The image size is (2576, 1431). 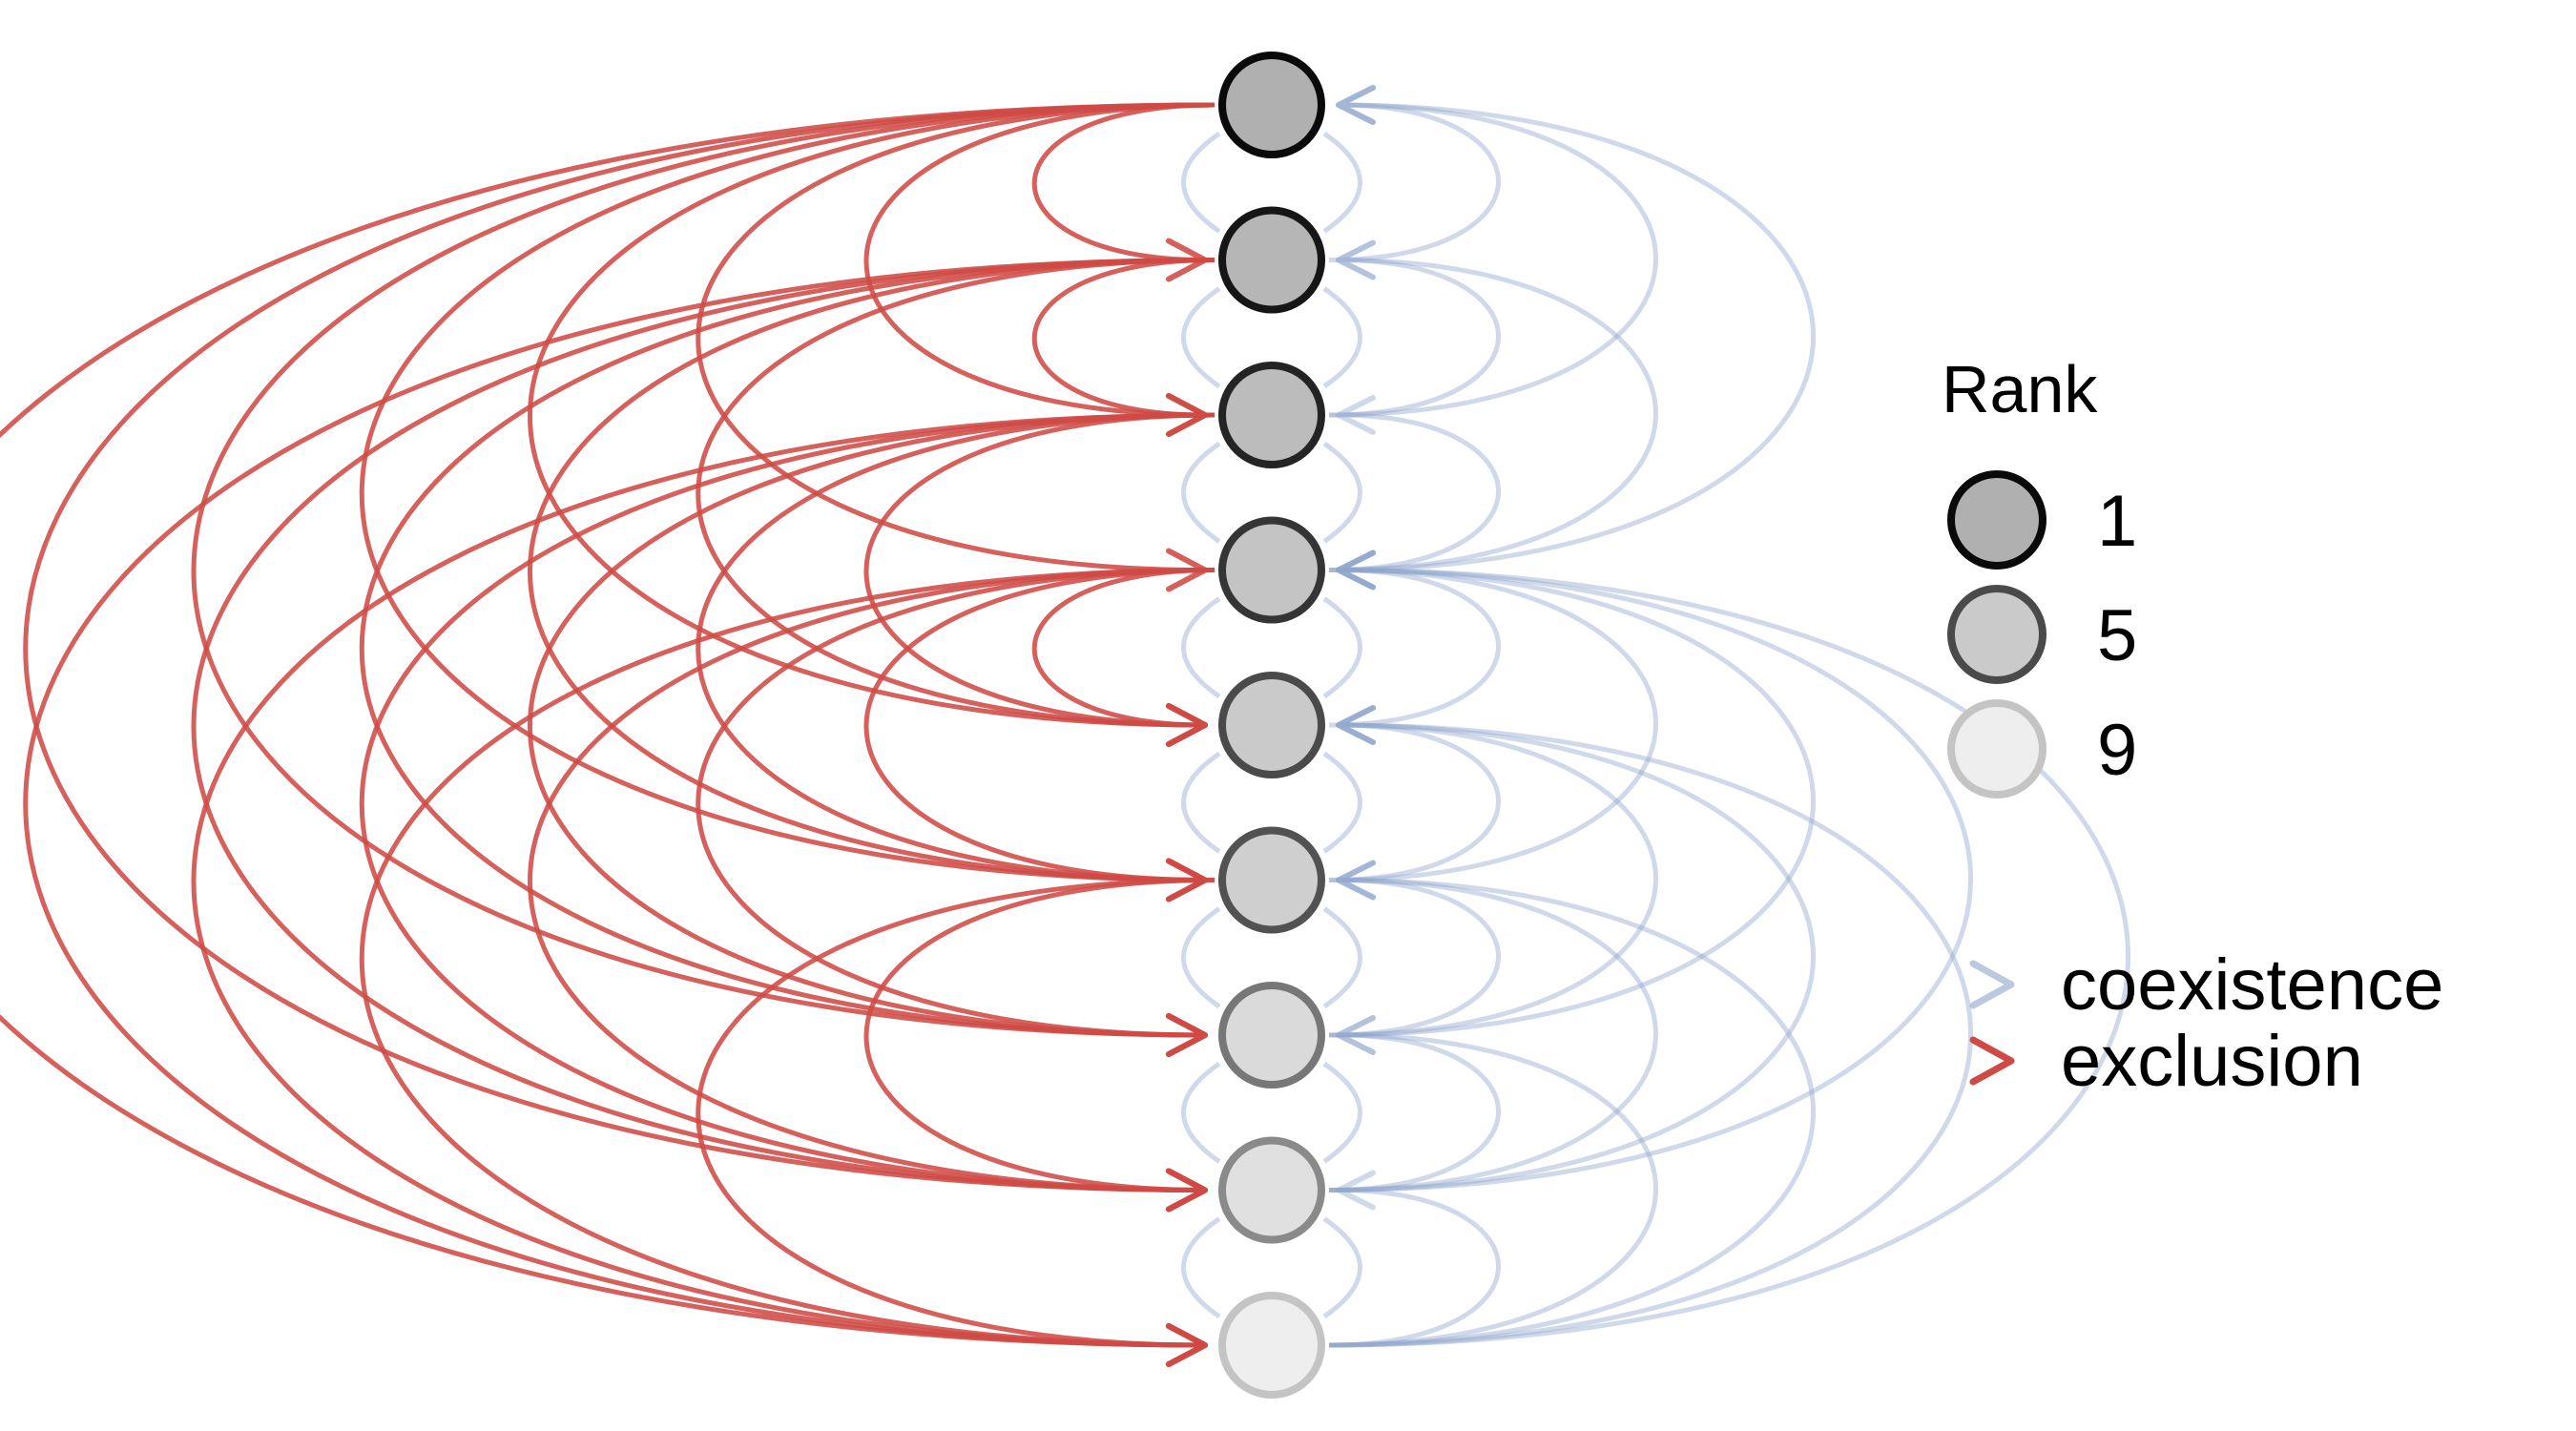 I want to click on edge-legend-label: coexistence, so click(x=2252, y=985).